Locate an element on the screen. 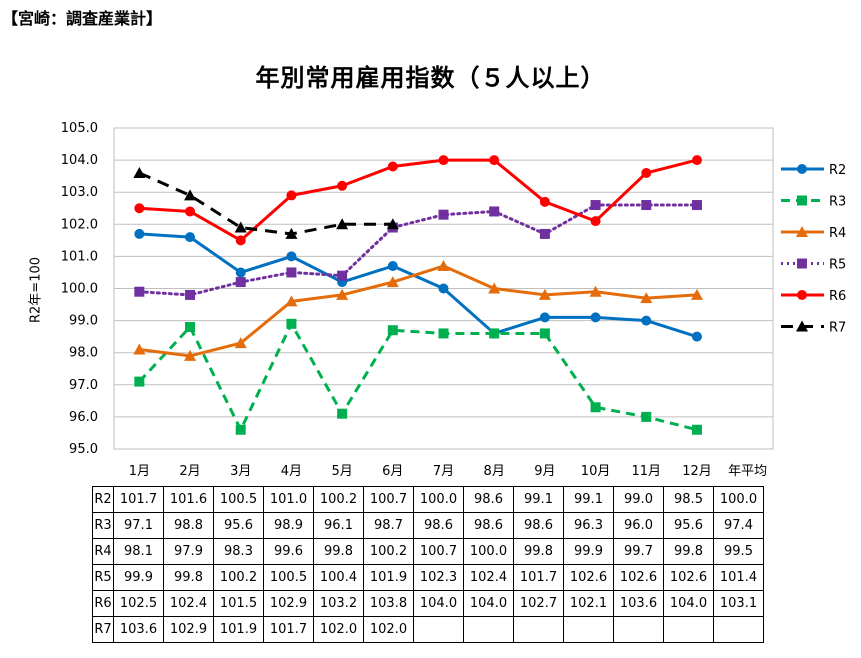 Image resolution: width=861 pixels, height=658 pixels. legend-marker-R2 is located at coordinates (802, 169).